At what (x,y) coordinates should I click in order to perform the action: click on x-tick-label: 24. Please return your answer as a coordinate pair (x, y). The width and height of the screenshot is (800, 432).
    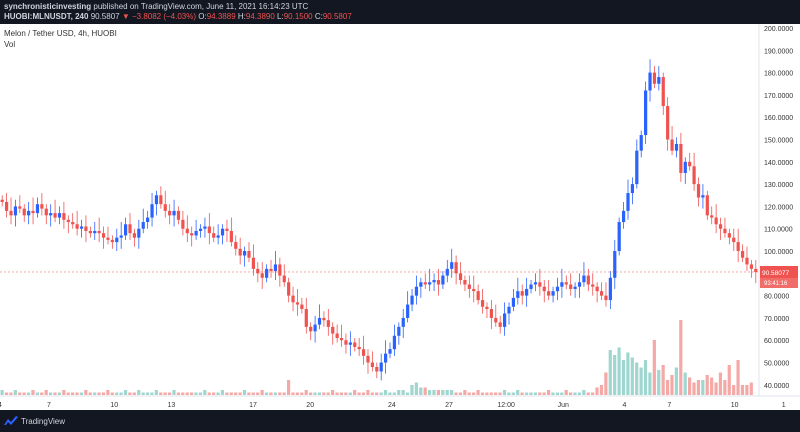
    Looking at the image, I should click on (392, 405).